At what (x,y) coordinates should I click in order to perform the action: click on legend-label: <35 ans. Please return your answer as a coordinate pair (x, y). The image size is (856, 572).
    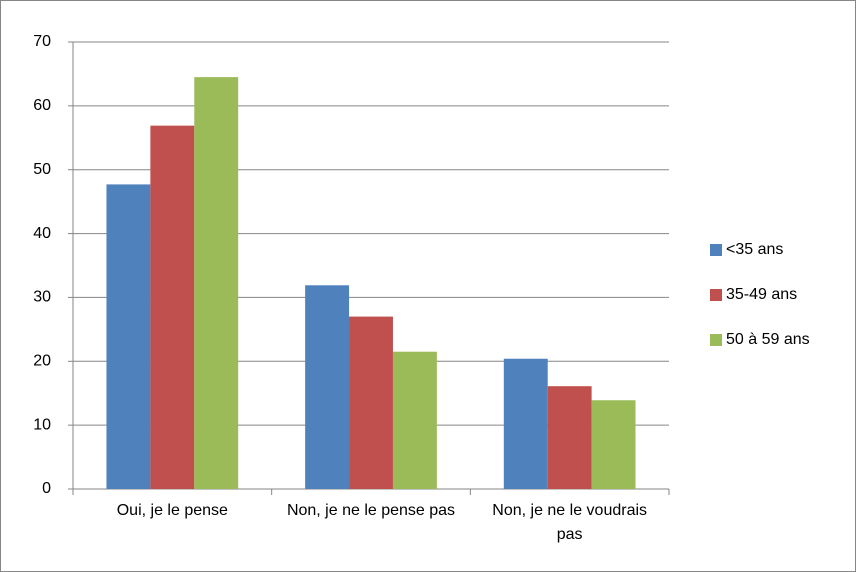
    Looking at the image, I should click on (754, 249).